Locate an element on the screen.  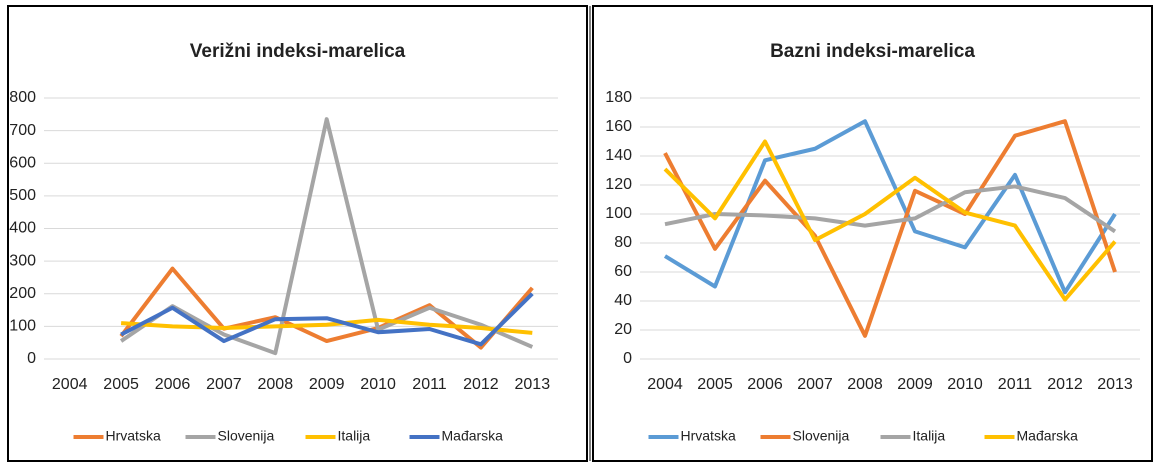
y-tick-label: 300 is located at coordinates (22, 260).